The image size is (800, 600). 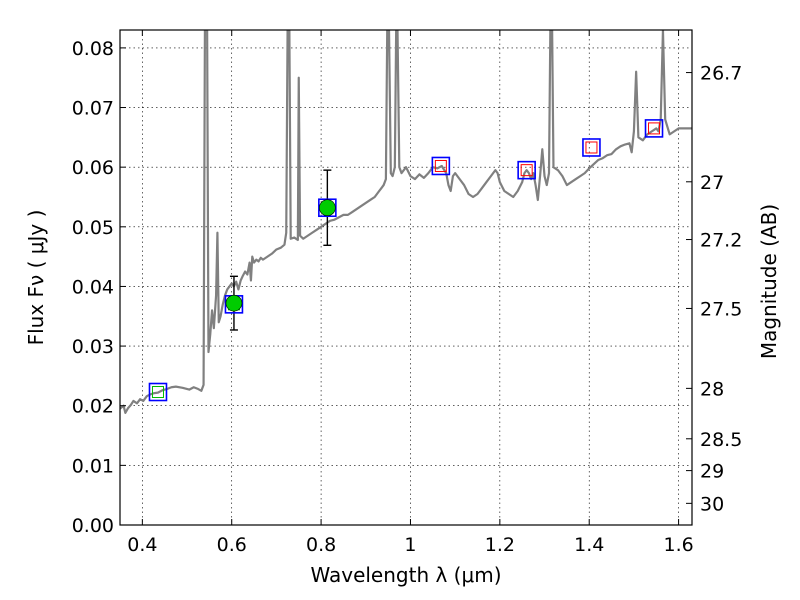 I want to click on x-tick-label: 0.4, so click(x=142, y=545).